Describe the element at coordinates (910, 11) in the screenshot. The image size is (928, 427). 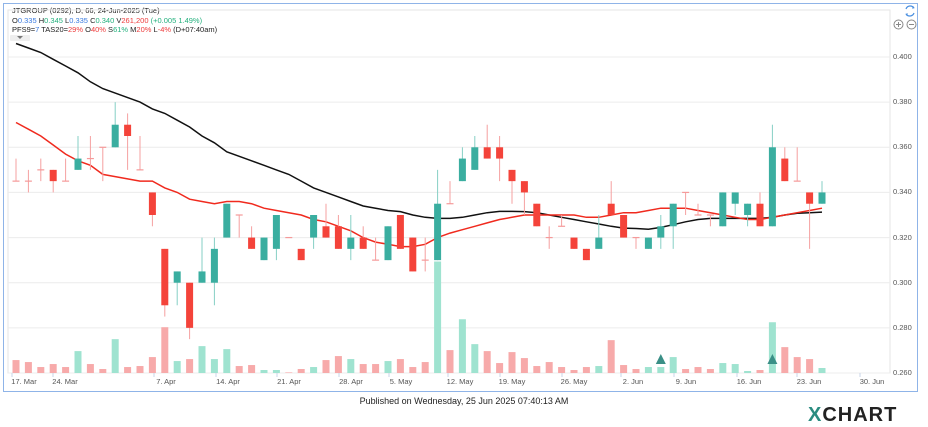
I see `refresh-icon` at that location.